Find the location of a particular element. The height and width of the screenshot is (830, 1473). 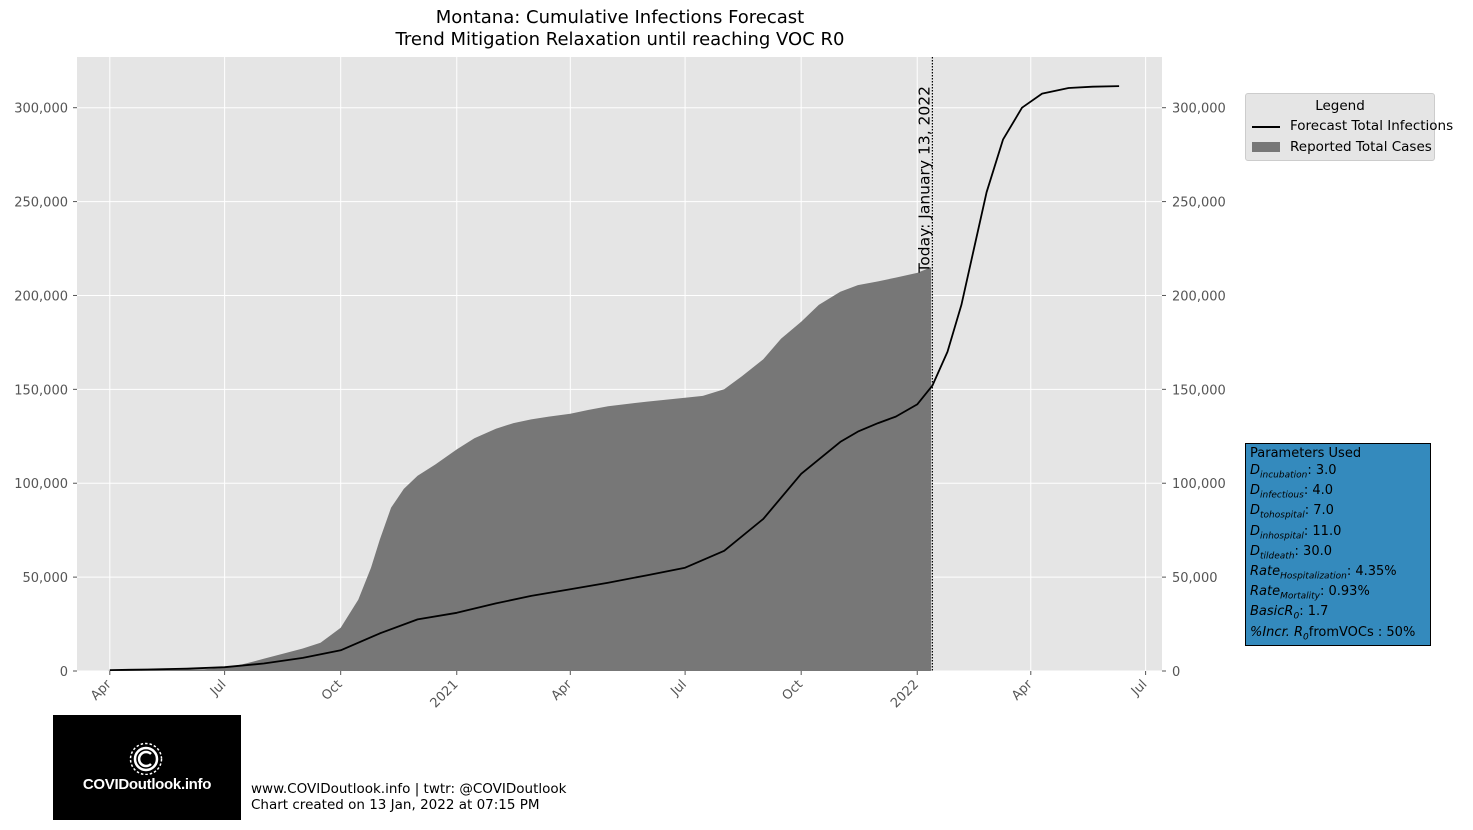

today-marker-layer: Today: January 13, 2022 is located at coordinates (924, 364).